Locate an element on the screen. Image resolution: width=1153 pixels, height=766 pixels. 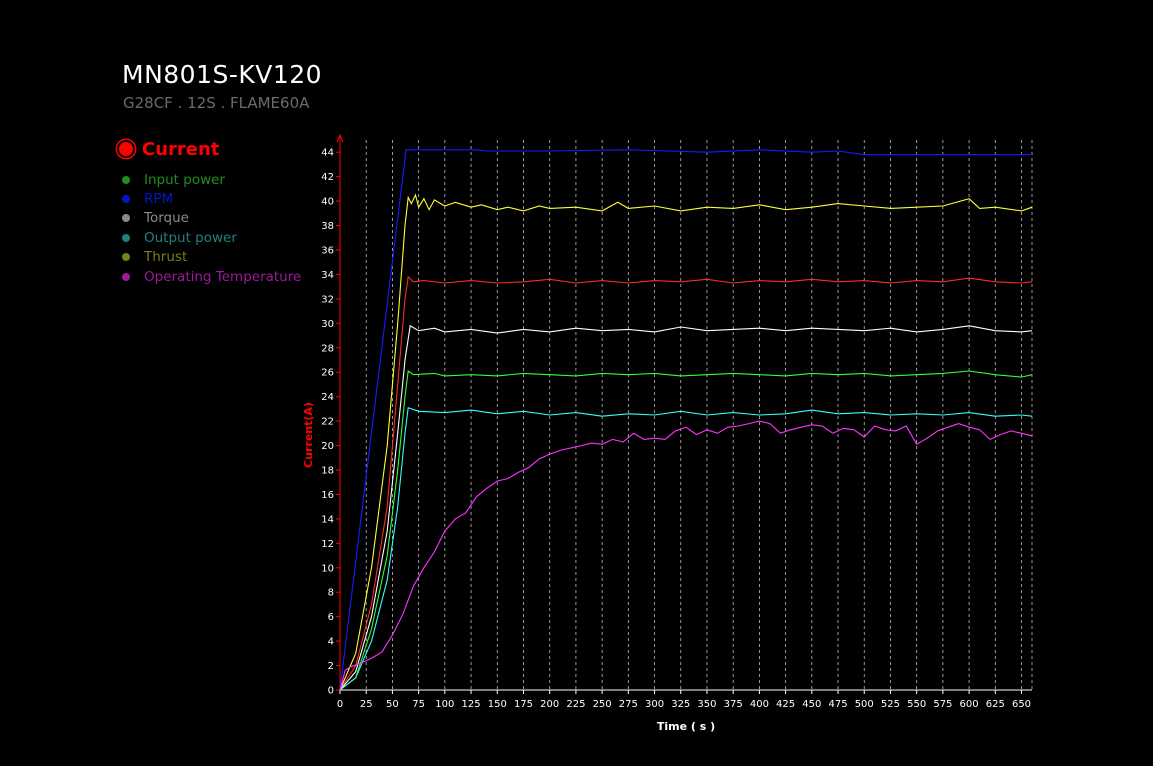
legend-item-output-power: Output power is located at coordinates (208, 237).